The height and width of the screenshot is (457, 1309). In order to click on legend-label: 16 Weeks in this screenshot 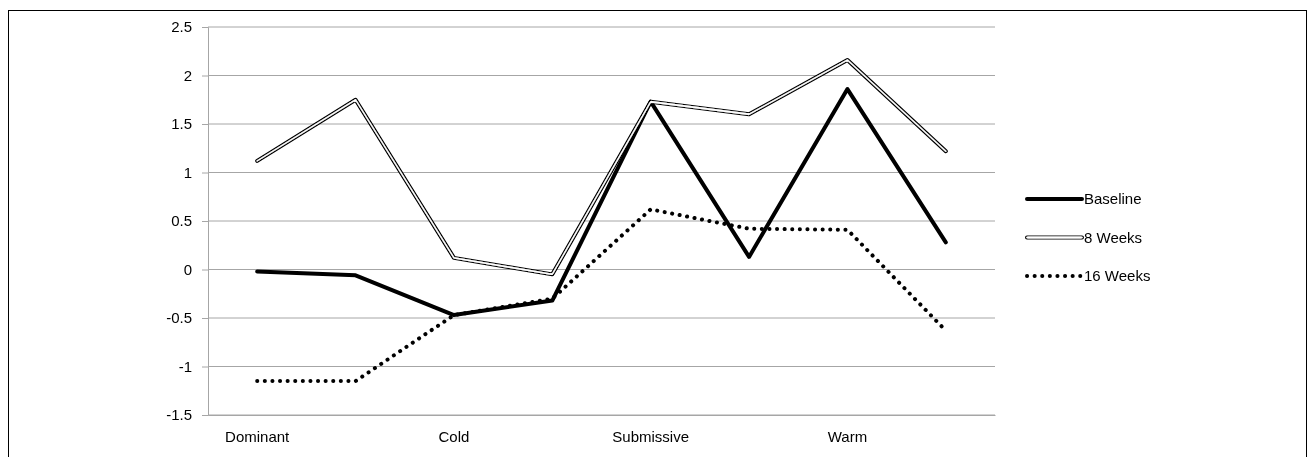, I will do `click(1117, 275)`.